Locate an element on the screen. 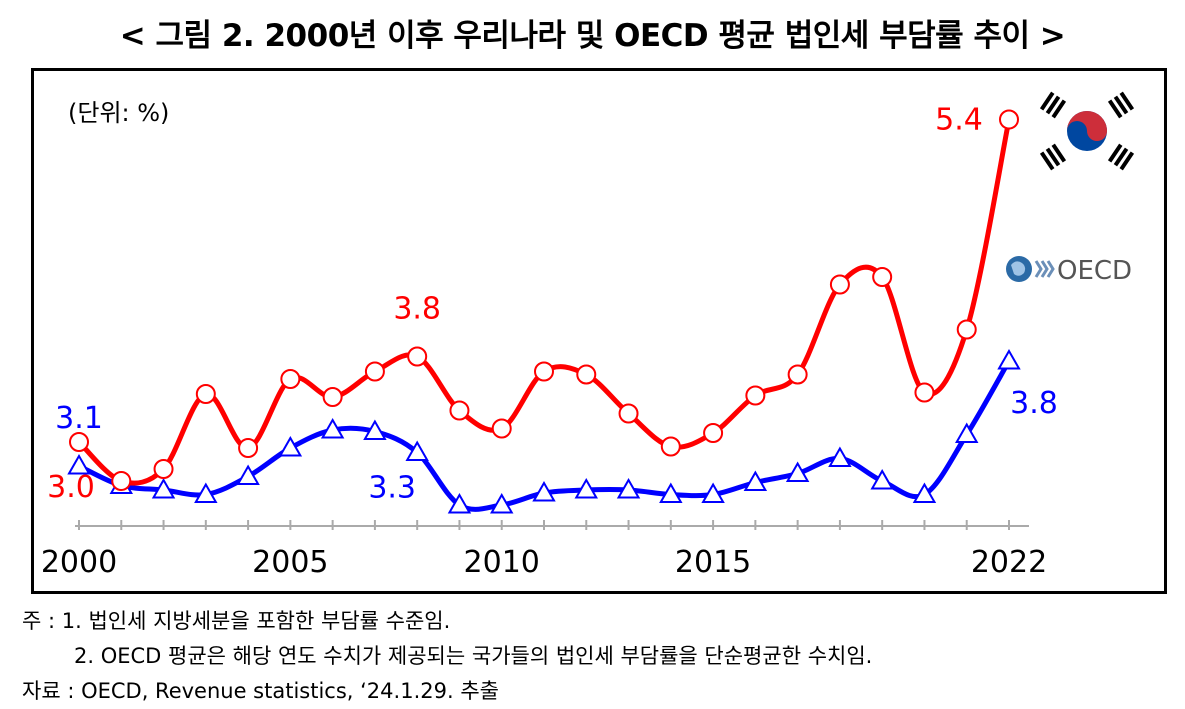 Image resolution: width=1185 pixels, height=709 pixels. unit-label: (단위: %) is located at coordinates (118, 113).